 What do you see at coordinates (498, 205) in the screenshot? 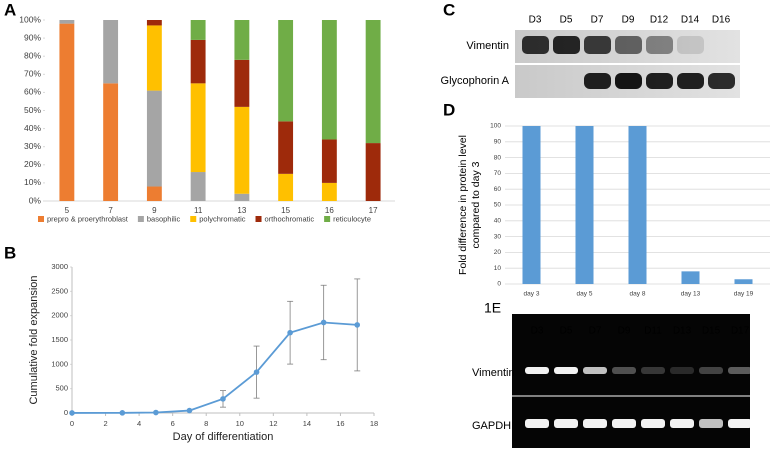
I see `y-tick-label: 50` at bounding box center [498, 205].